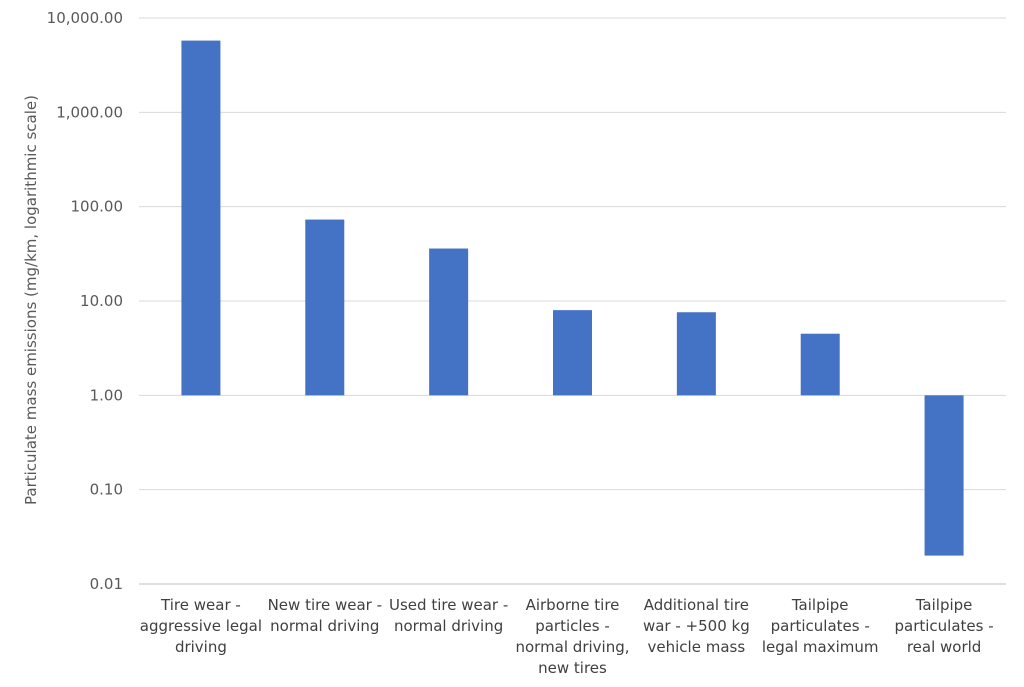 The width and height of the screenshot is (1024, 687). I want to click on x-category-label-line: new tires, so click(572, 668).